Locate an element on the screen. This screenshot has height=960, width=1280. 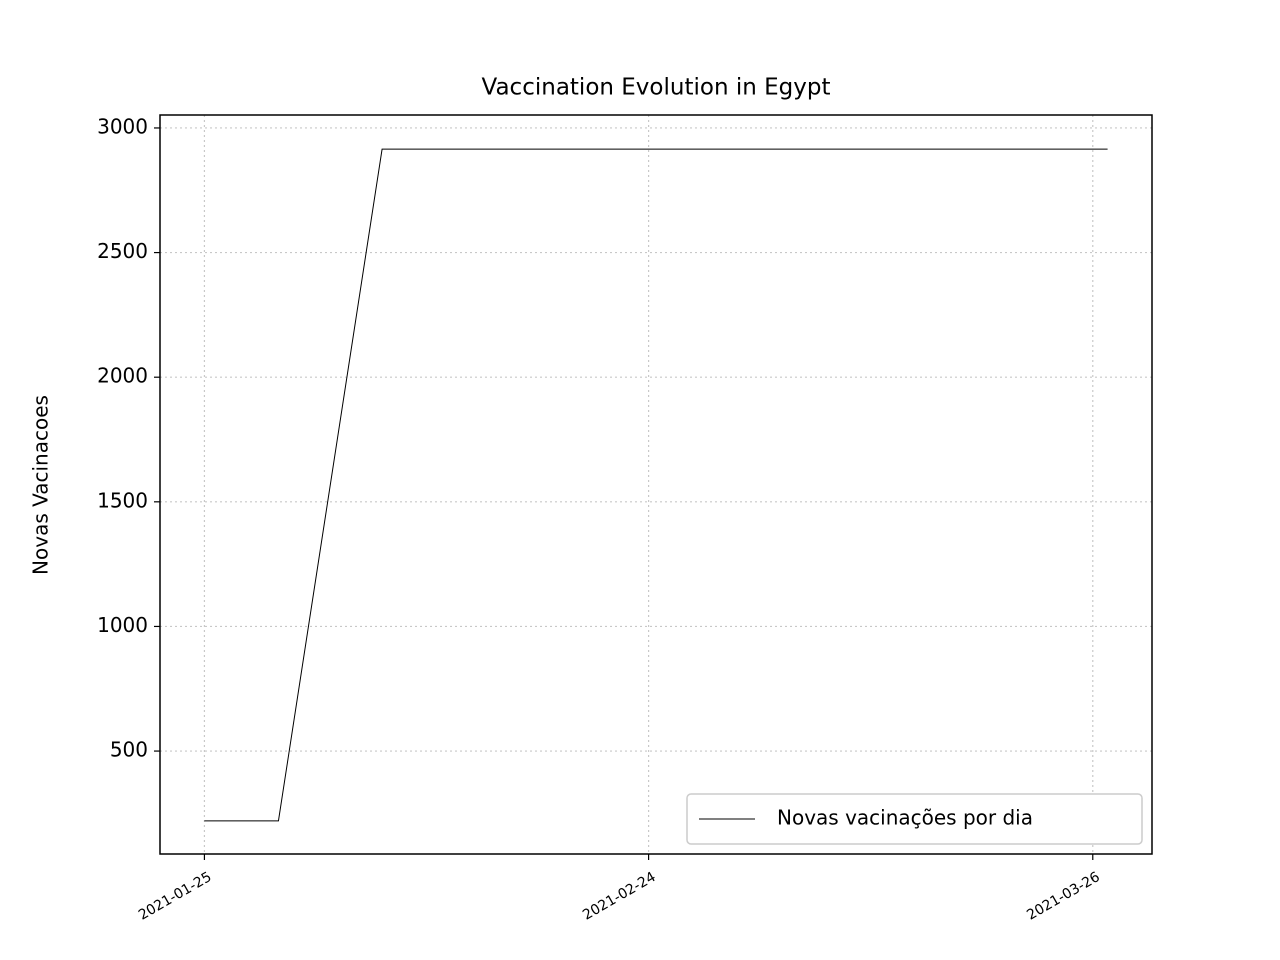
y-tick-label: 2000 is located at coordinates (122, 376).